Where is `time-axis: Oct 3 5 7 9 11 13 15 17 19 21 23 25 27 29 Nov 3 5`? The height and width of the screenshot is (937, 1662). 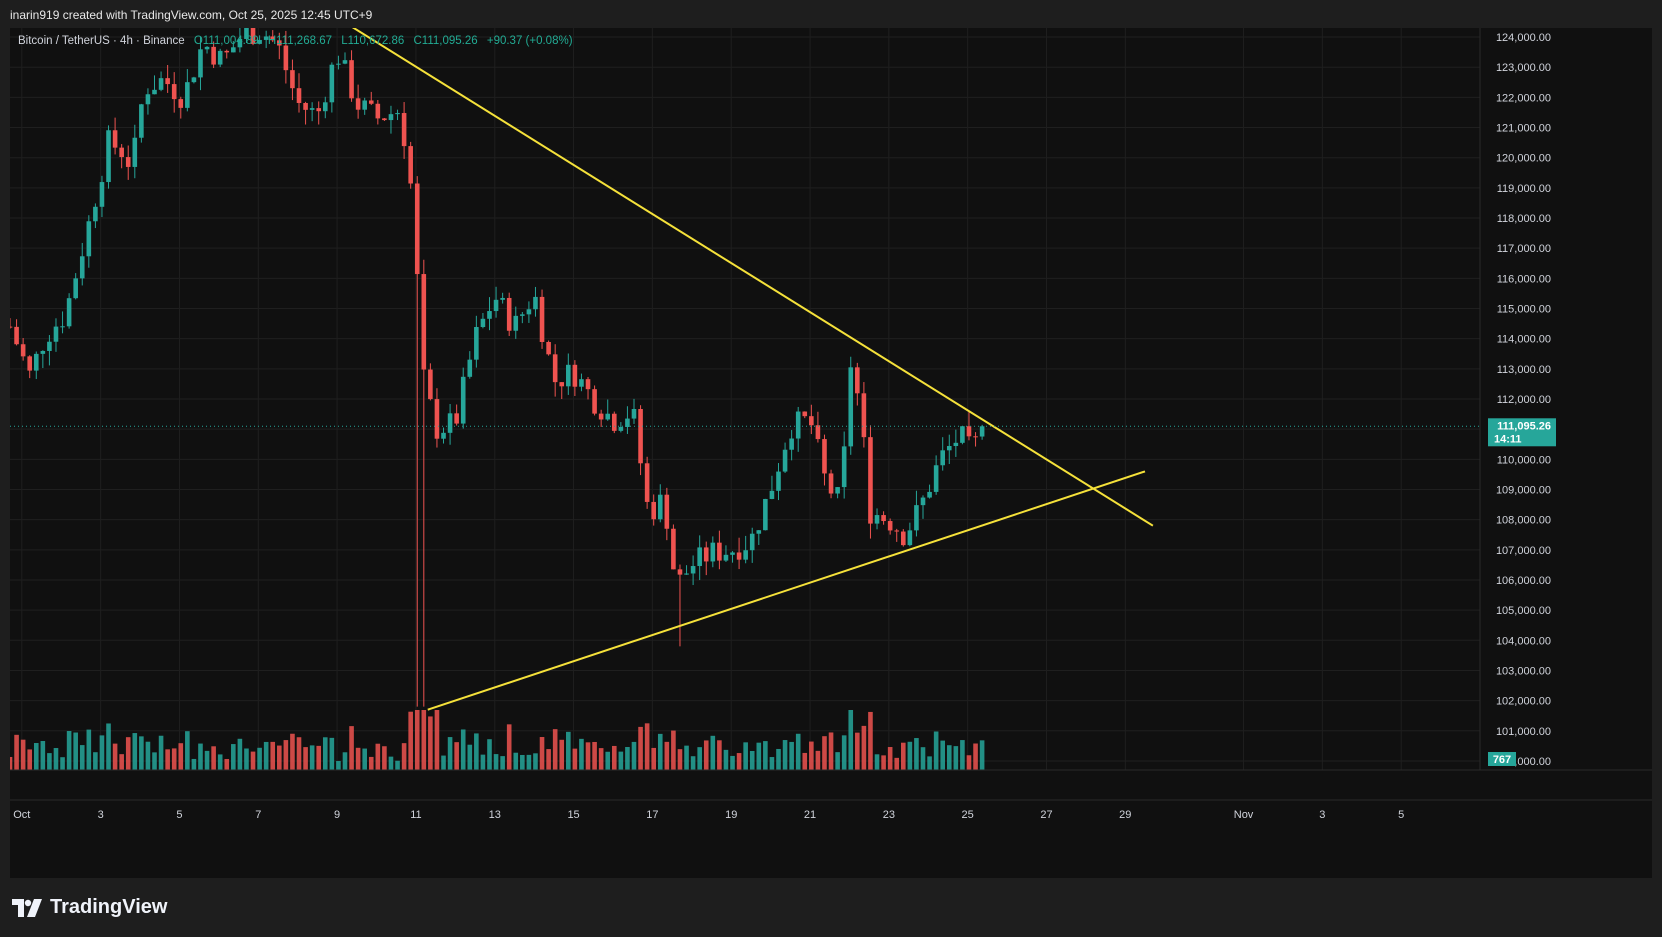 time-axis: Oct 3 5 7 9 11 13 15 17 19 21 23 25 27 29 Nov 3 5 is located at coordinates (708, 815).